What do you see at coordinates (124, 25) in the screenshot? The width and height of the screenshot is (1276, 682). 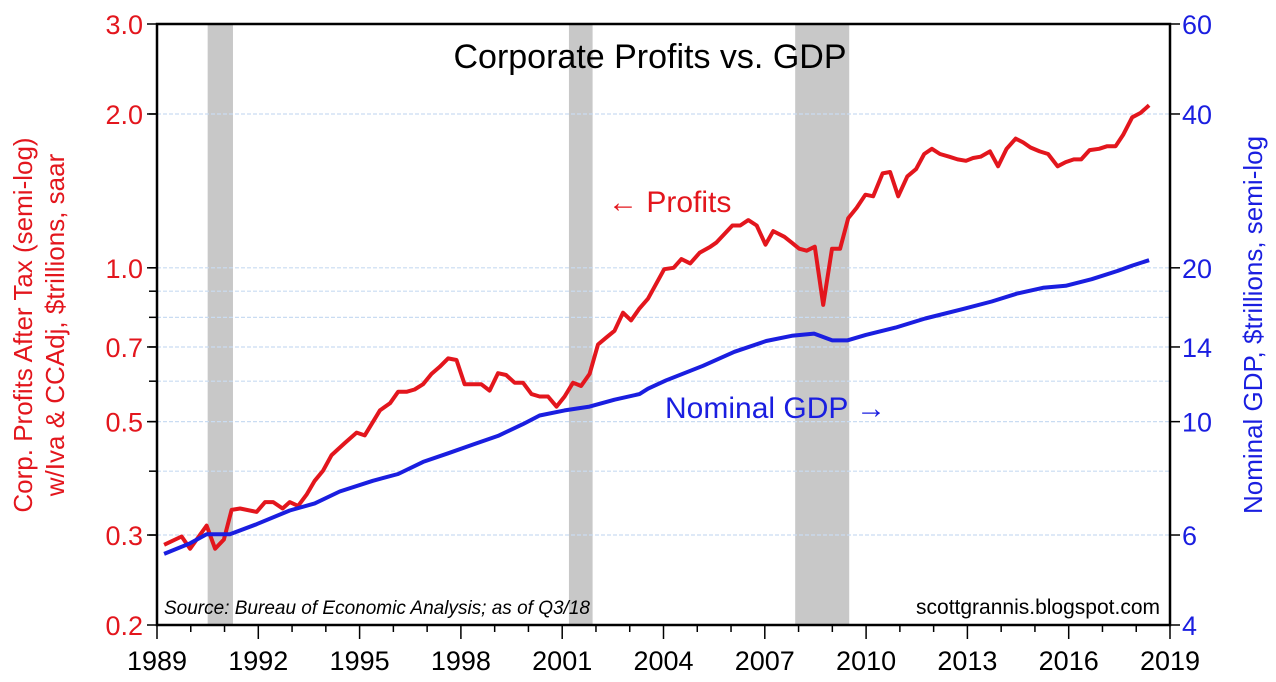 I see `left-tick-label: 3.0` at bounding box center [124, 25].